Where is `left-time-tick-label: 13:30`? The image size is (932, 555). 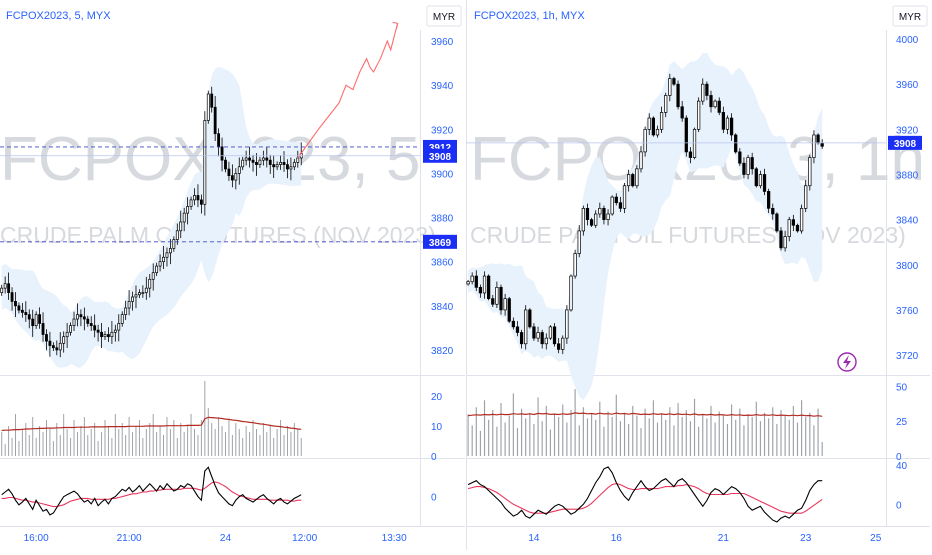 left-time-tick-label: 13:30 is located at coordinates (394, 538).